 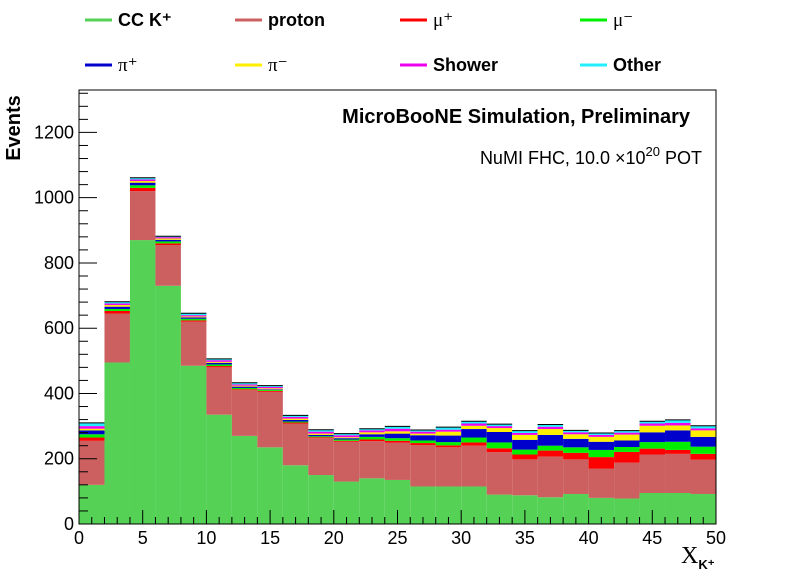 I want to click on y-tick-label: 0, so click(x=69, y=524).